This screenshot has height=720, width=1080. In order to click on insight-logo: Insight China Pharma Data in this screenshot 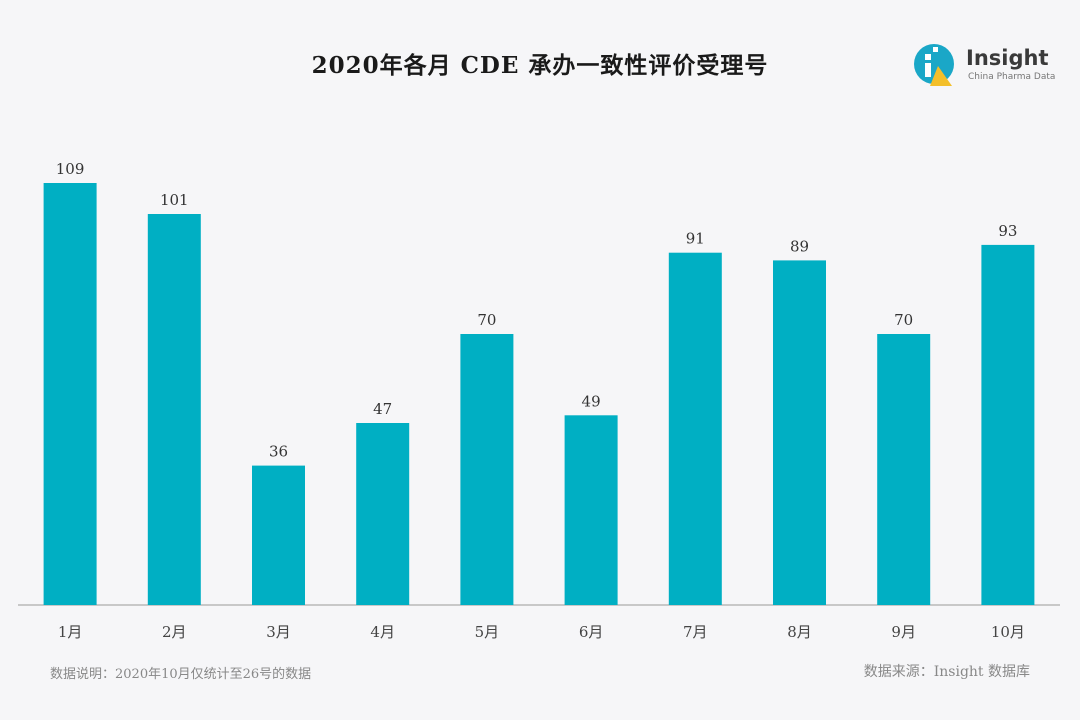, I will do `click(987, 65)`.